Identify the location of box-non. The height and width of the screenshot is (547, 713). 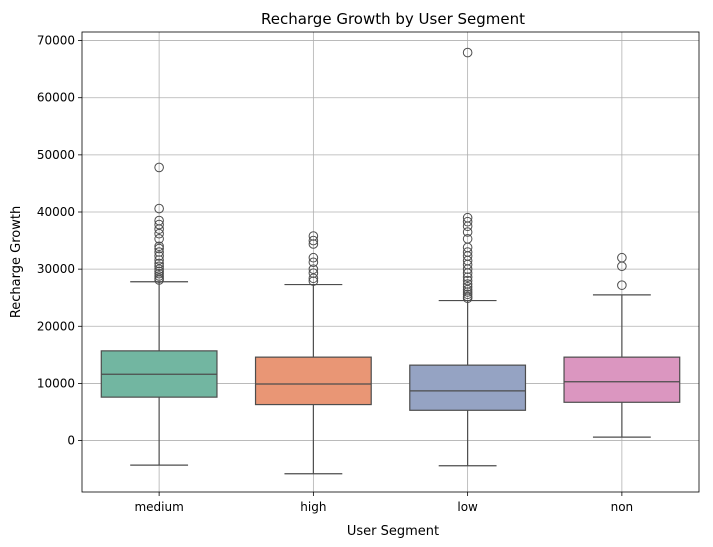
(622, 345).